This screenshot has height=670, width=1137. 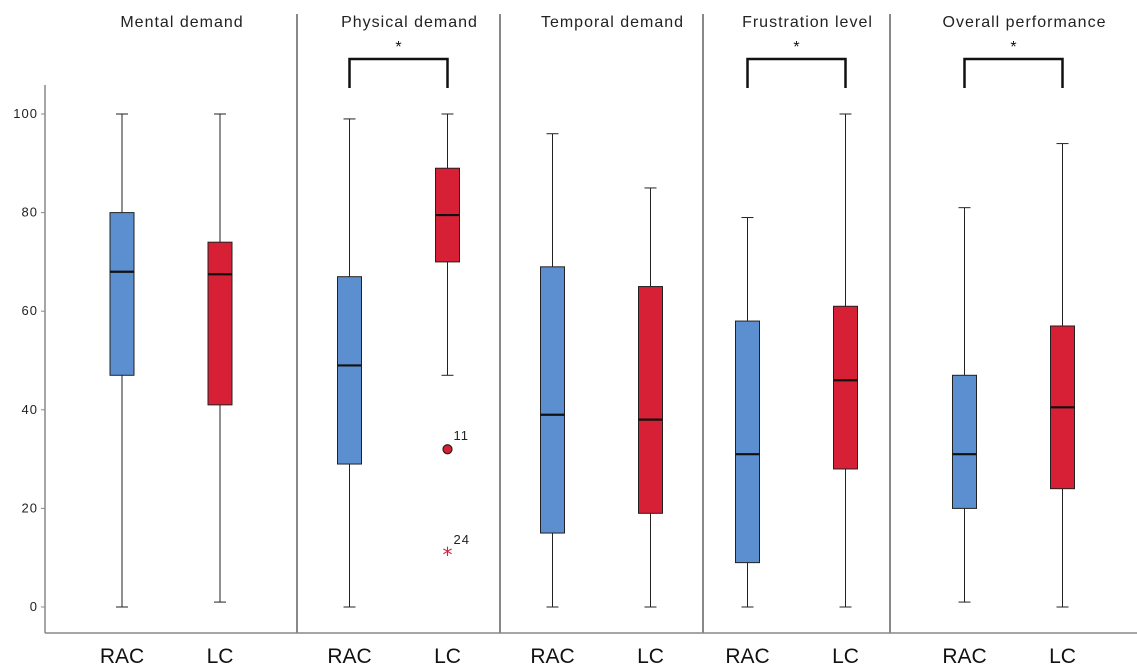 I want to click on outlier-circle, so click(x=447, y=449).